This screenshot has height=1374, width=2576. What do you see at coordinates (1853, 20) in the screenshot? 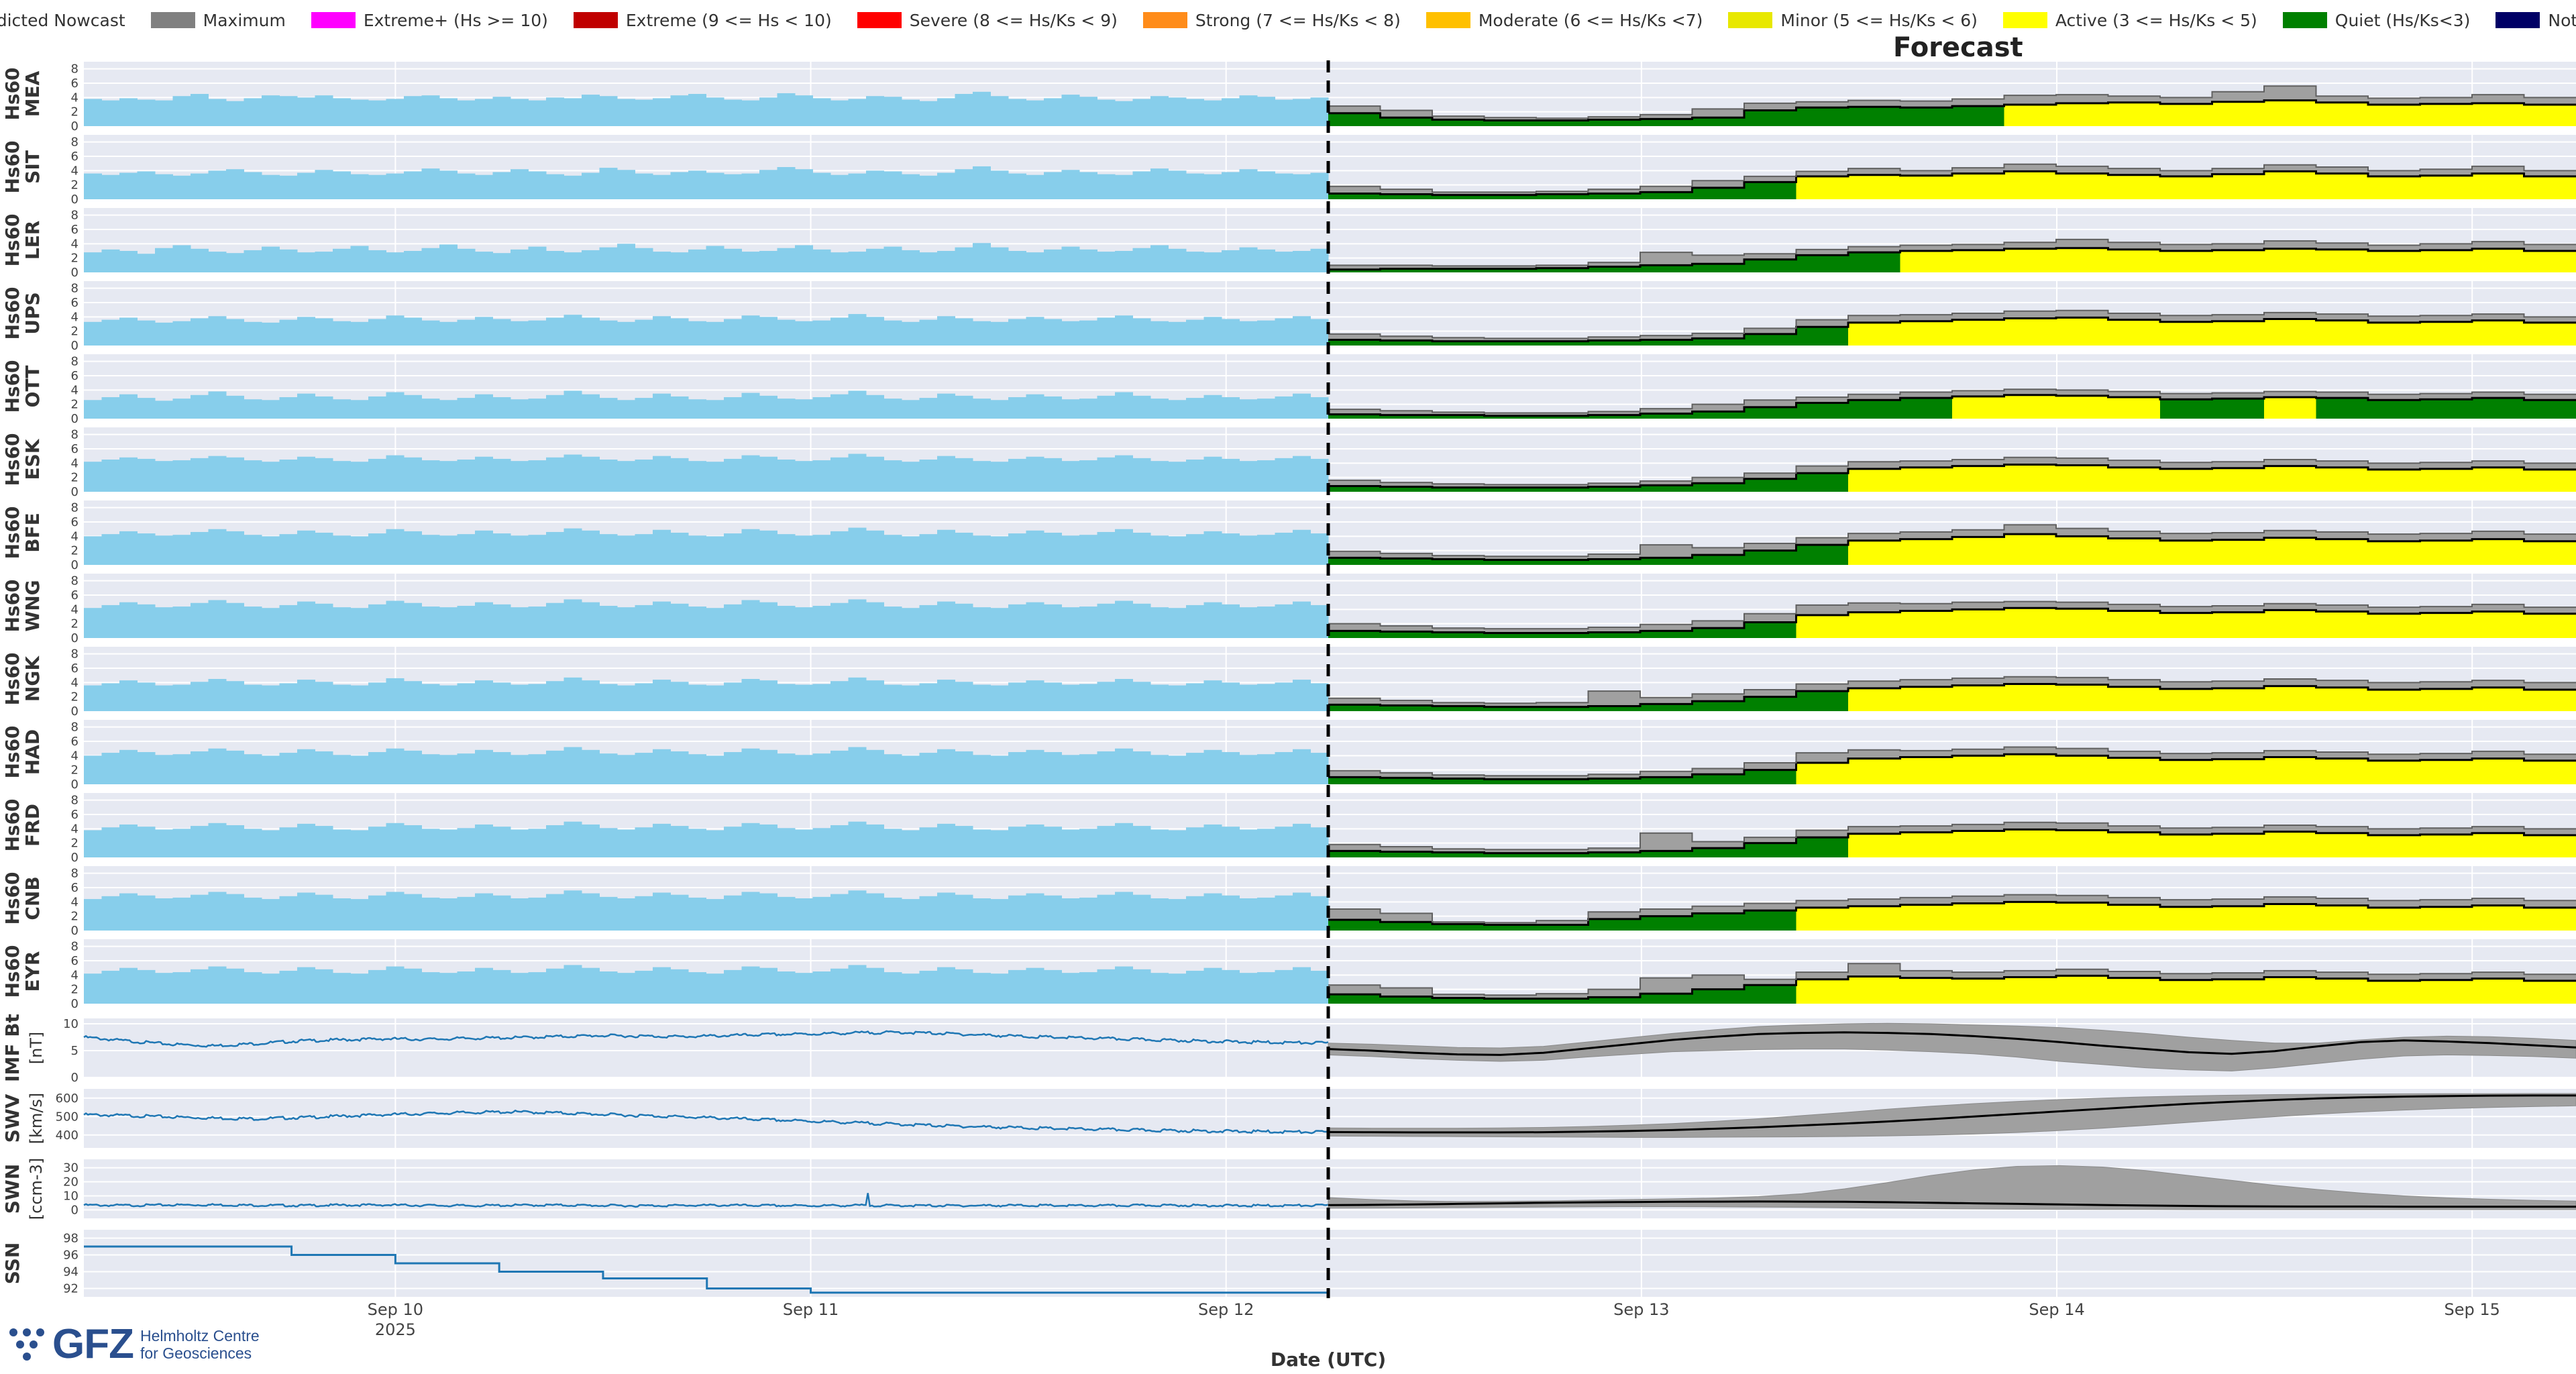
I see `legend-item: Minor (5 <= Hs/Ks < 6)` at bounding box center [1853, 20].